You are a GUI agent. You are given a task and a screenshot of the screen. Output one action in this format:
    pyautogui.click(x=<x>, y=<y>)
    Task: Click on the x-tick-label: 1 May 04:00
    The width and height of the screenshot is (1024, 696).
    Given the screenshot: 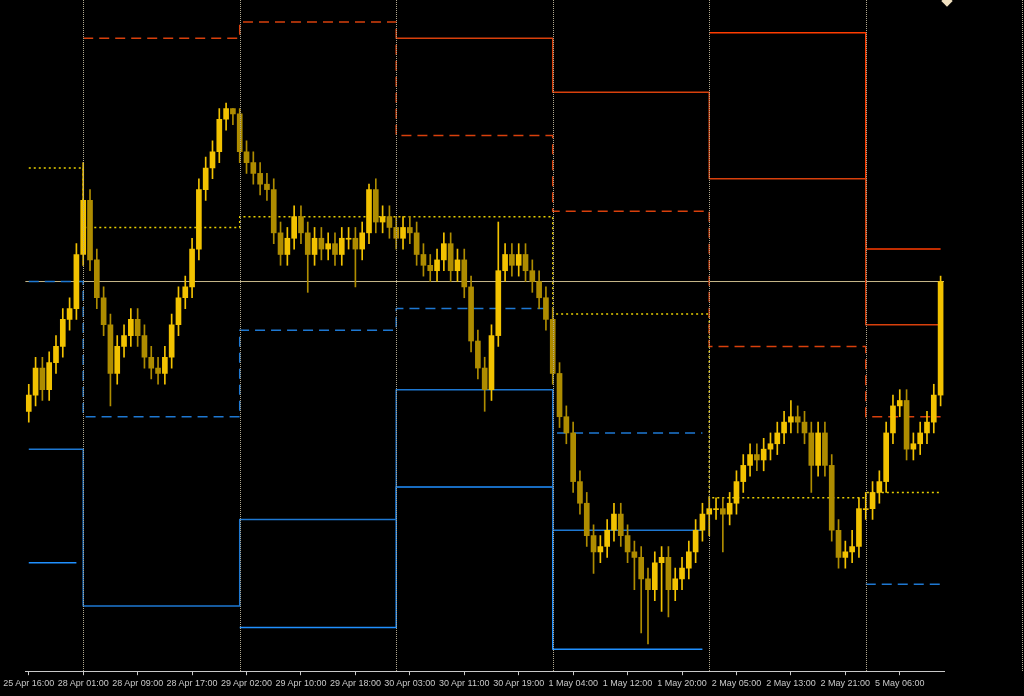 What is the action you would take?
    pyautogui.click(x=573, y=683)
    